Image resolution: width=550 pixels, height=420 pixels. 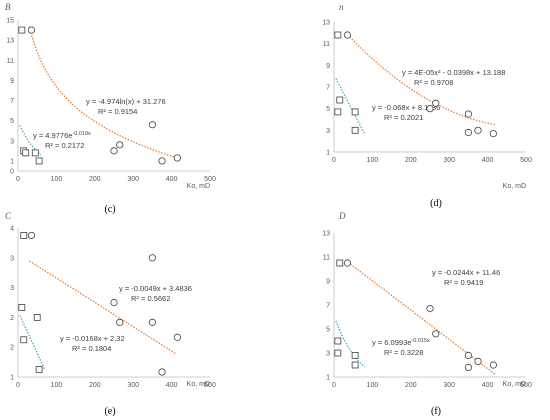 I want to click on trendline-equation: y = 4.9776e-0.019x, so click(x=62, y=135).